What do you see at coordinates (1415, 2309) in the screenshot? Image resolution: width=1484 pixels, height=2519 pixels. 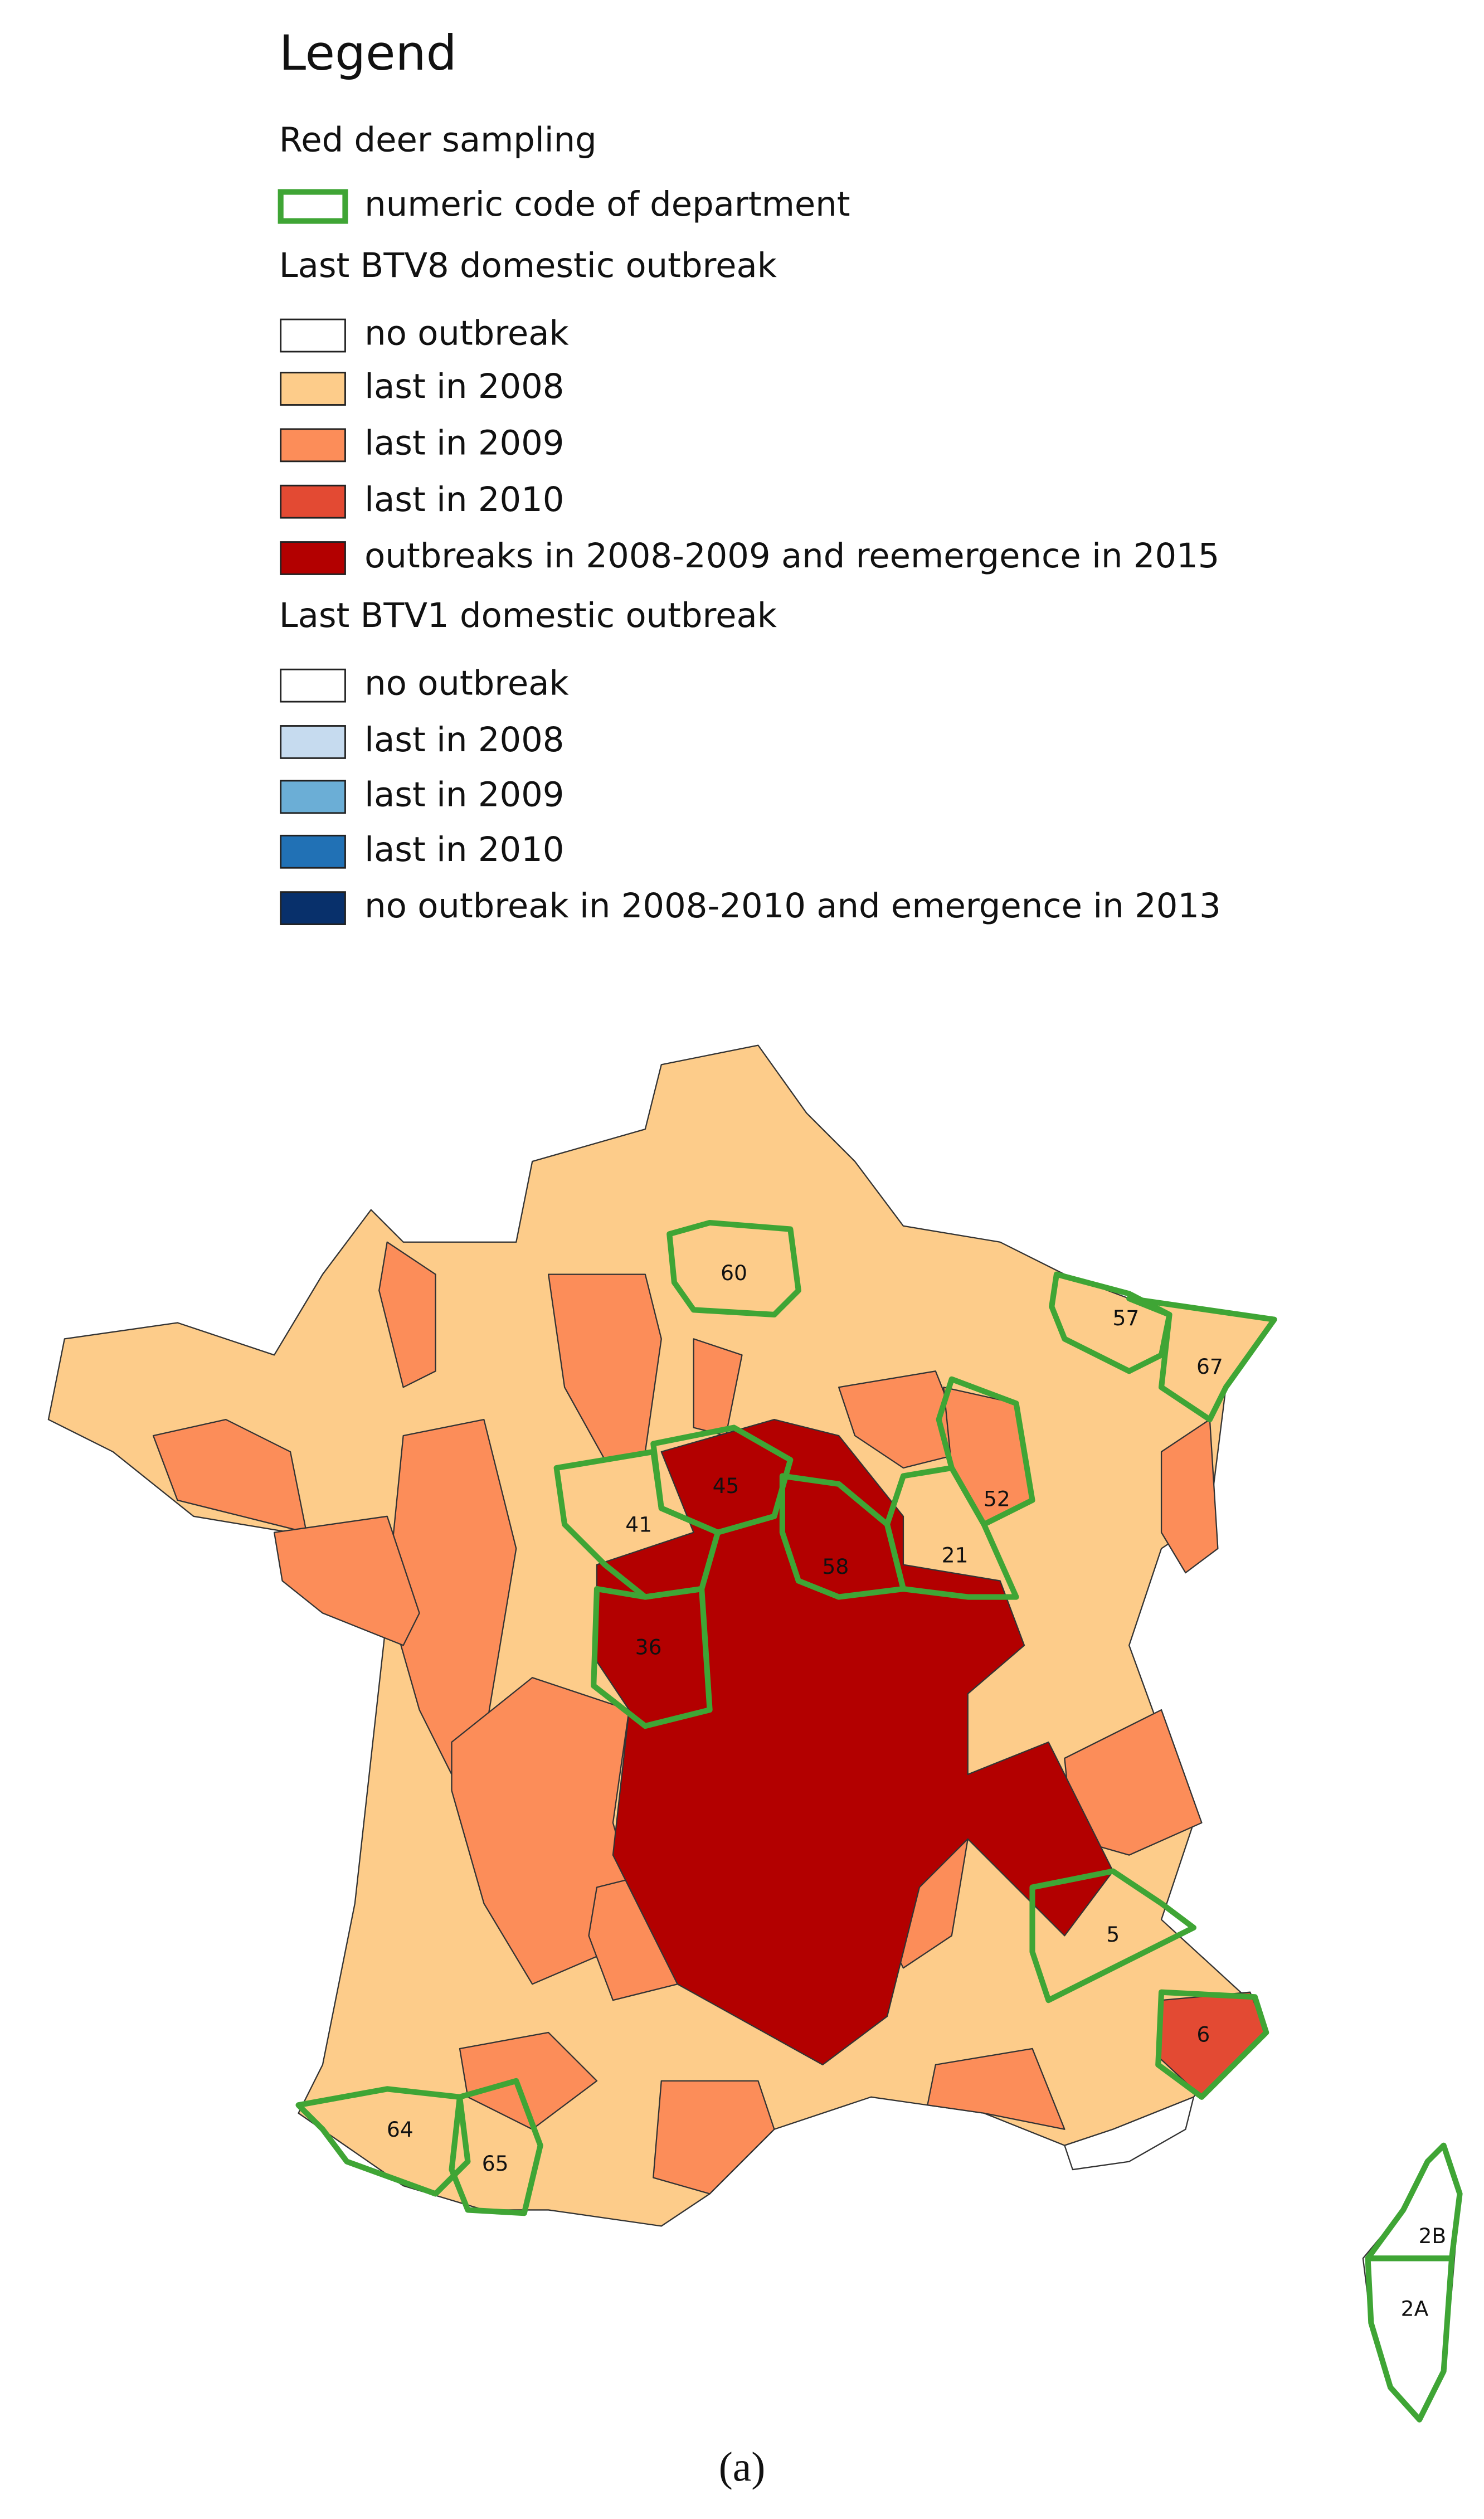 I see `department-code: 2A` at bounding box center [1415, 2309].